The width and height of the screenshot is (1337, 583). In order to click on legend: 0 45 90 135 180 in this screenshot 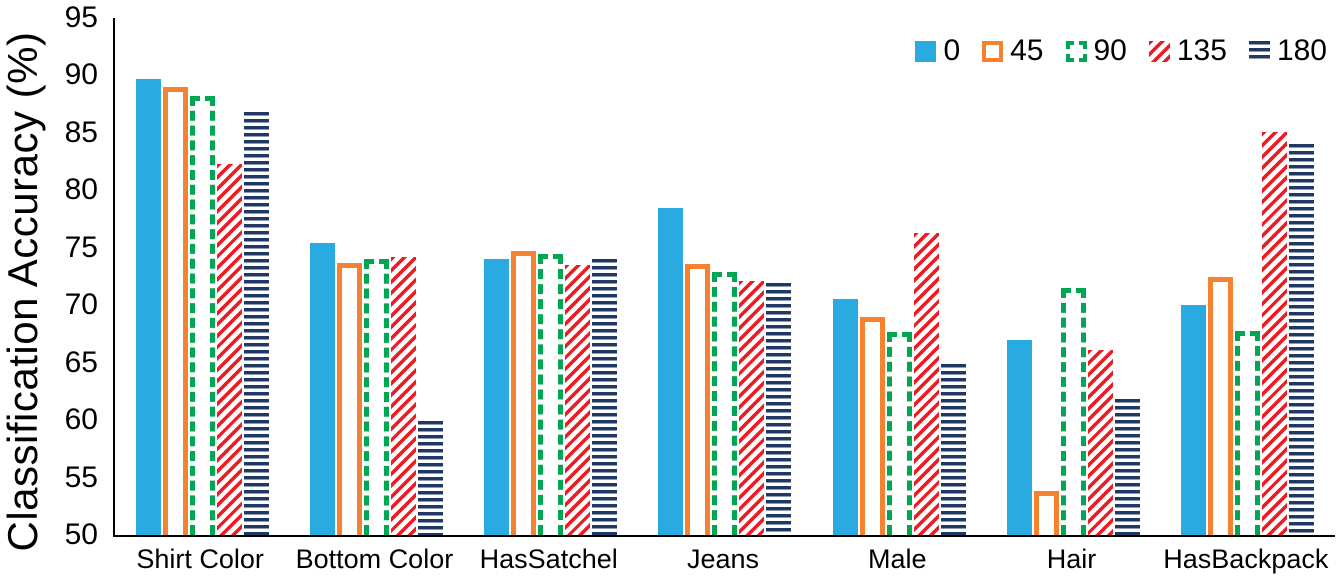, I will do `click(1121, 51)`.